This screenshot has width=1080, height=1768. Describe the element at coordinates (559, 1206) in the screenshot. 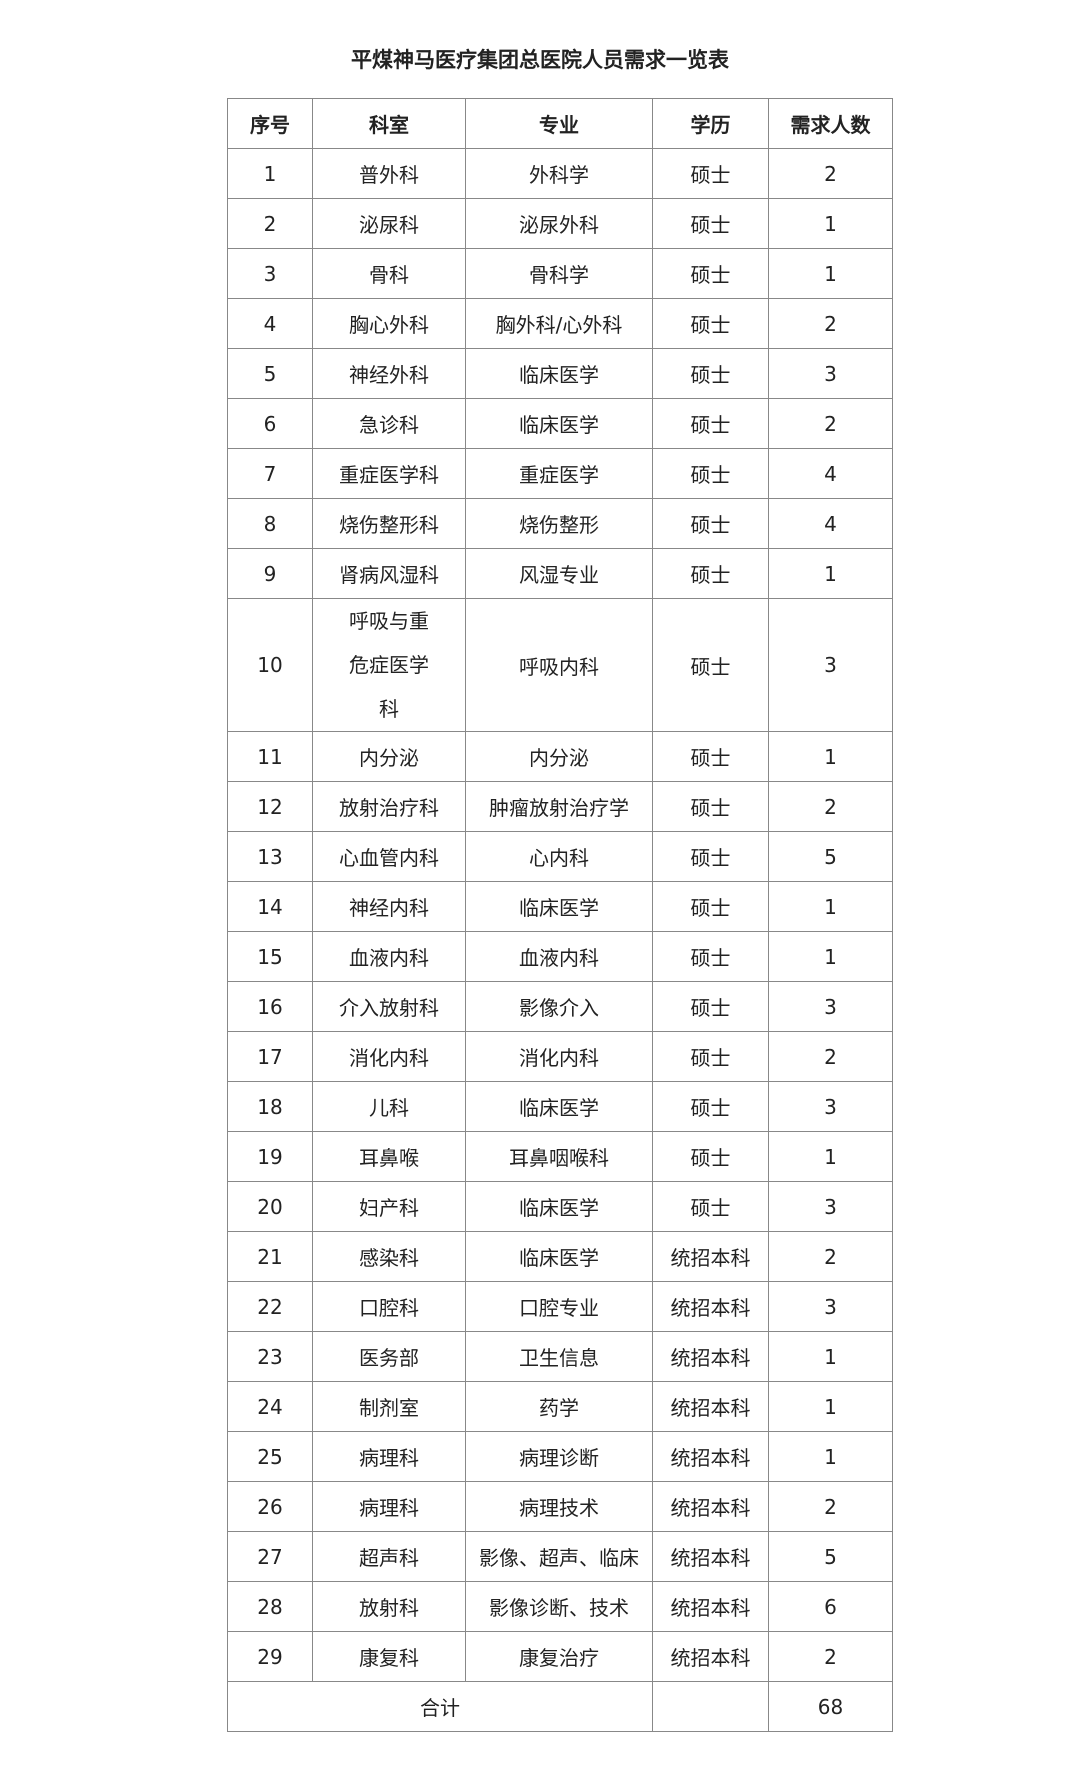

I see `row-major: 临床医学` at that location.